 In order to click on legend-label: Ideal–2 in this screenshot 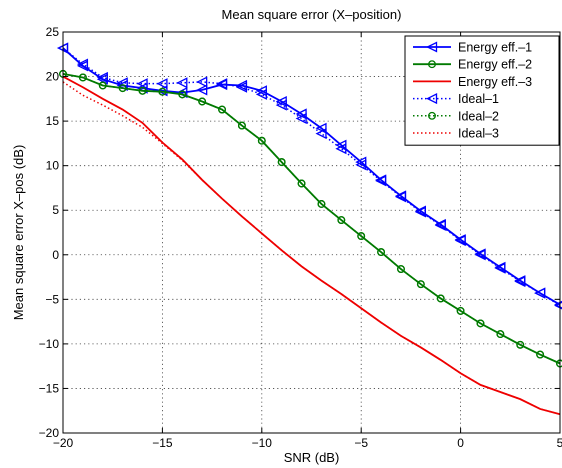, I will do `click(478, 116)`.